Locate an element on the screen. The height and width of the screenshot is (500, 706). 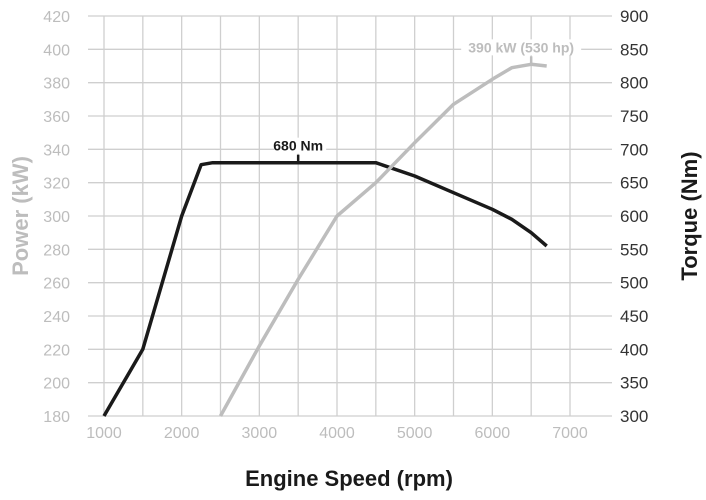
left-tick-label: 240 is located at coordinates (56, 317).